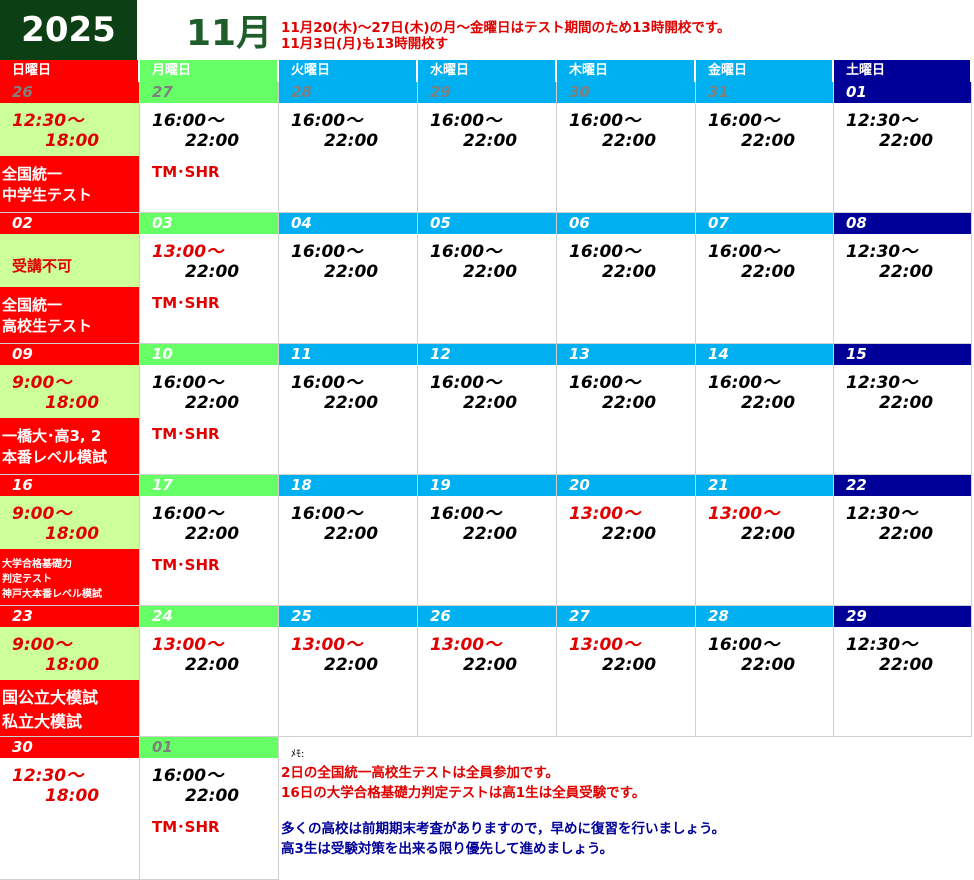 The height and width of the screenshot is (880, 974). What do you see at coordinates (764, 223) in the screenshot?
I see `date-number: 07` at bounding box center [764, 223].